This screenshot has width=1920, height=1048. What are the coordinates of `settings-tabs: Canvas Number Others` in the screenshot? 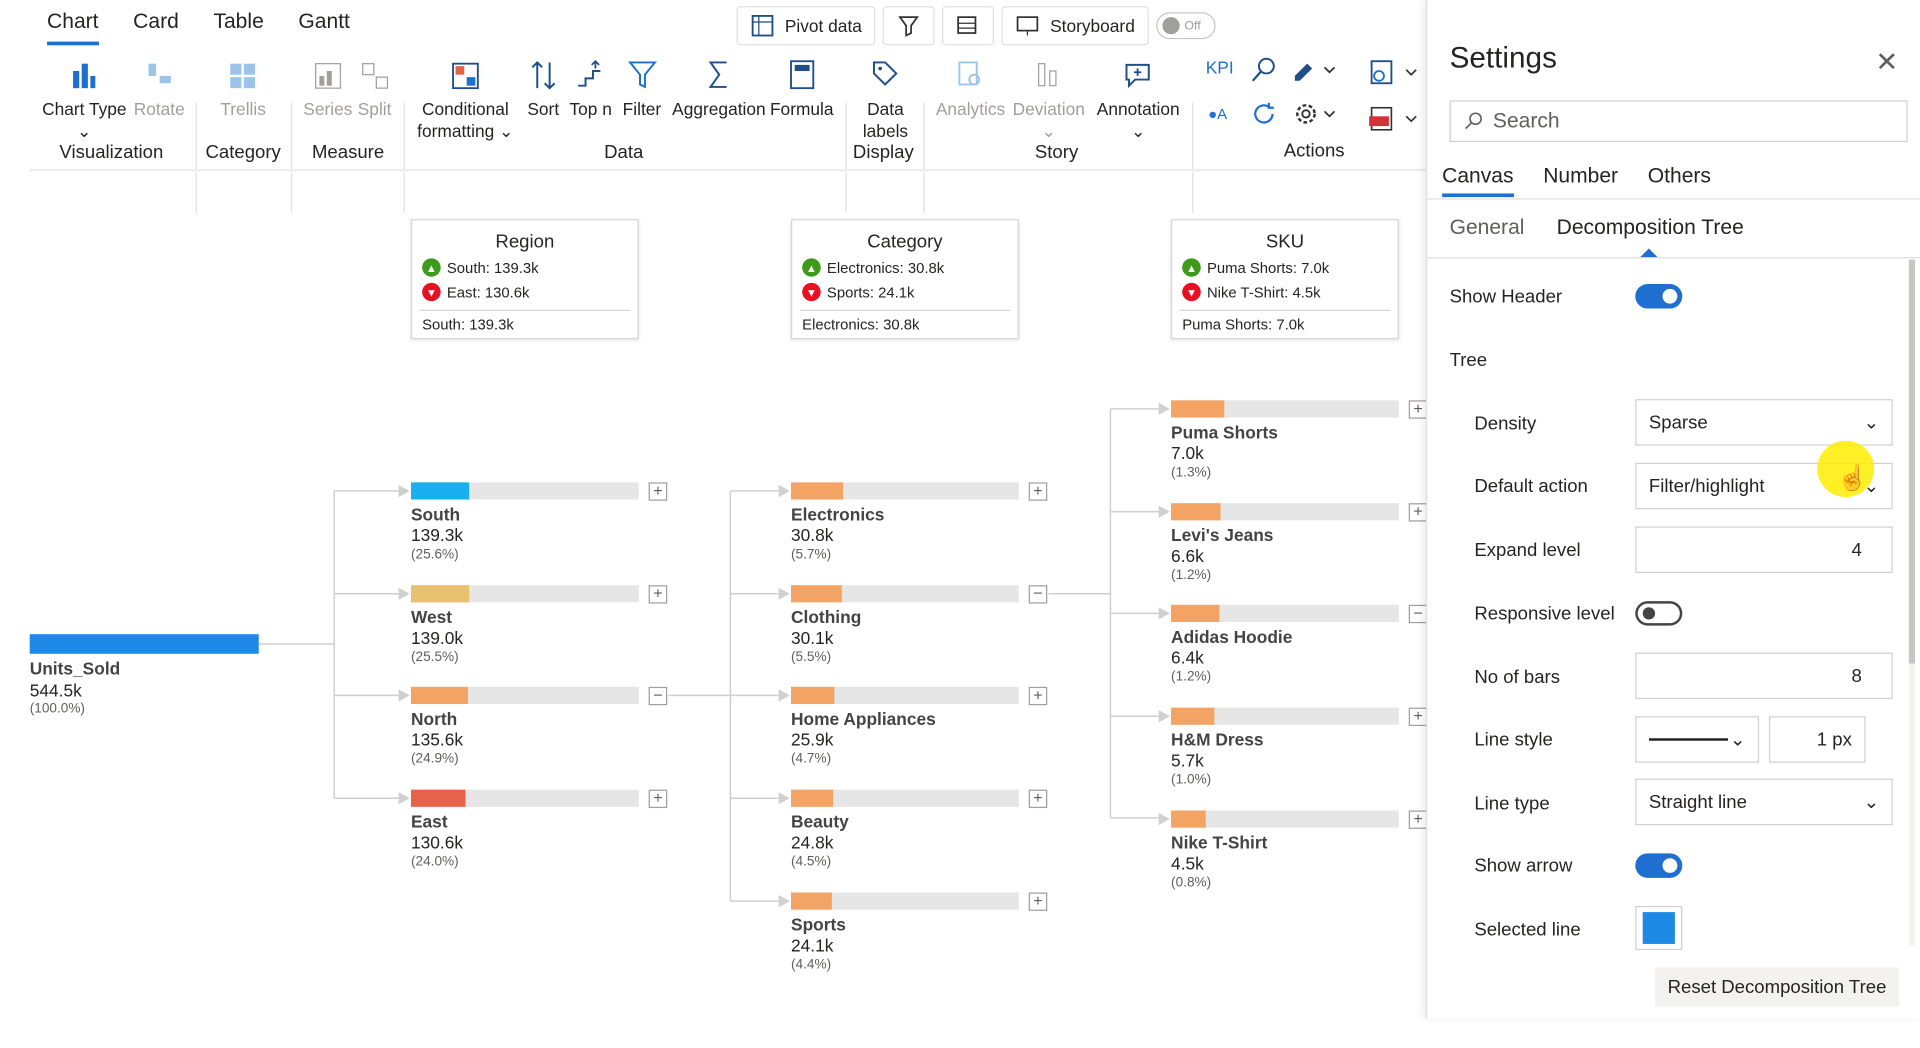 It's located at (1576, 181).